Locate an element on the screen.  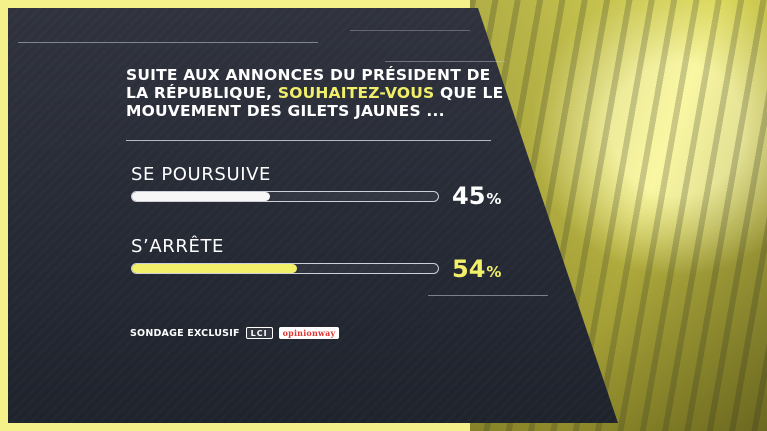
option-percent-unit-continue: % is located at coordinates (494, 199).